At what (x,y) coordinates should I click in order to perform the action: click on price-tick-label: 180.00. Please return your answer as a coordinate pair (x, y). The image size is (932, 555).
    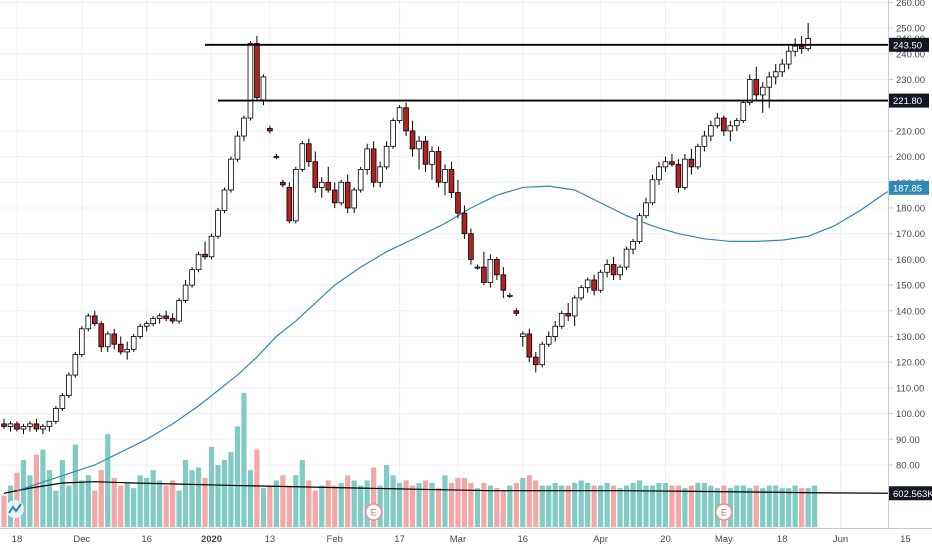
    Looking at the image, I should click on (910, 209).